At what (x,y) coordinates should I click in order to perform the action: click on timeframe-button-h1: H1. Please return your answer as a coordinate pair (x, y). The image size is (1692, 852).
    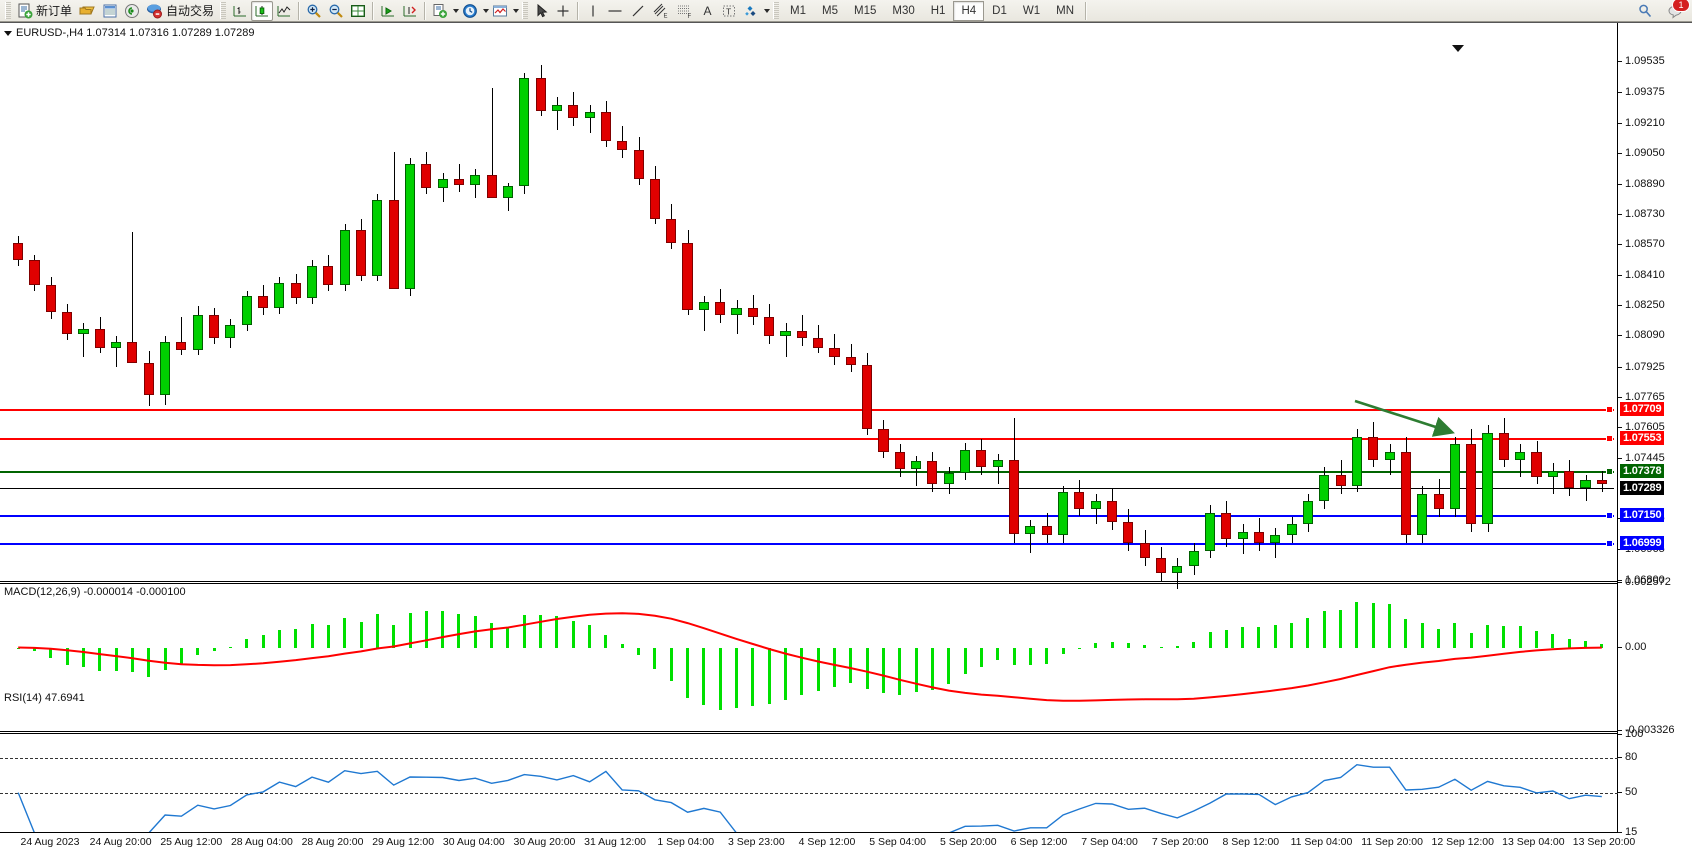
    Looking at the image, I should click on (938, 11).